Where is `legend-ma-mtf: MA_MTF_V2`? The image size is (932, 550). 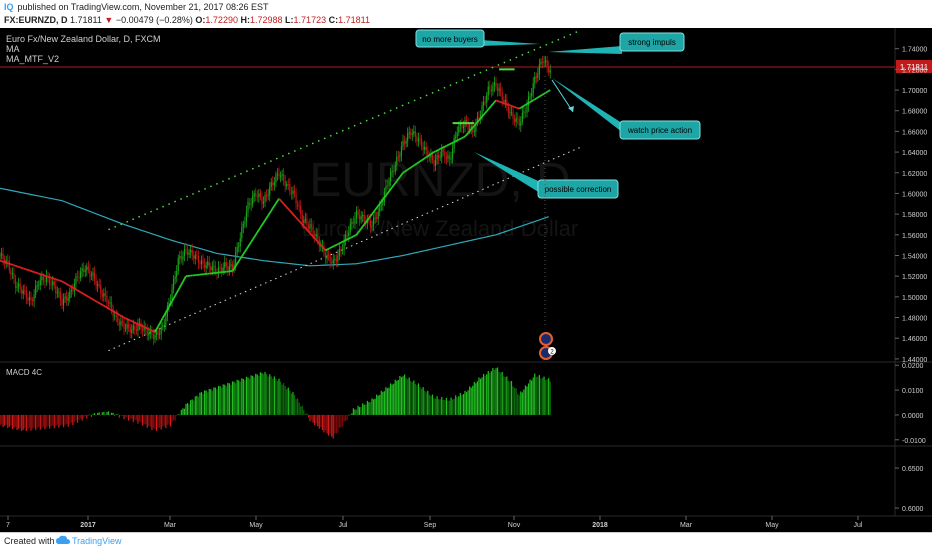 legend-ma-mtf: MA_MTF_V2 is located at coordinates (32, 59).